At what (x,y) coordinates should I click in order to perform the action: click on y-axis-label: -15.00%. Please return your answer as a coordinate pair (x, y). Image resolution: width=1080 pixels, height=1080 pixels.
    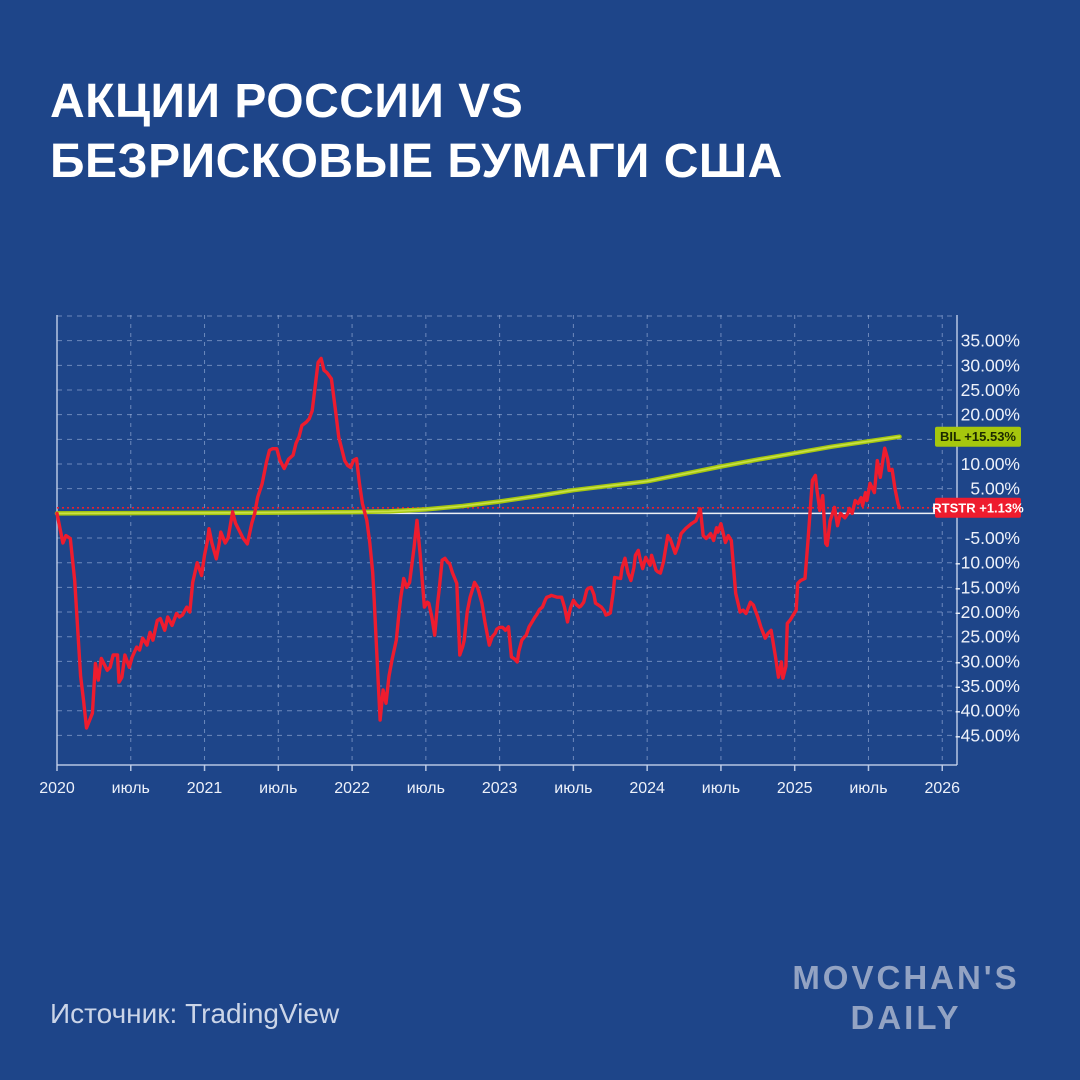
    Looking at the image, I should click on (987, 587).